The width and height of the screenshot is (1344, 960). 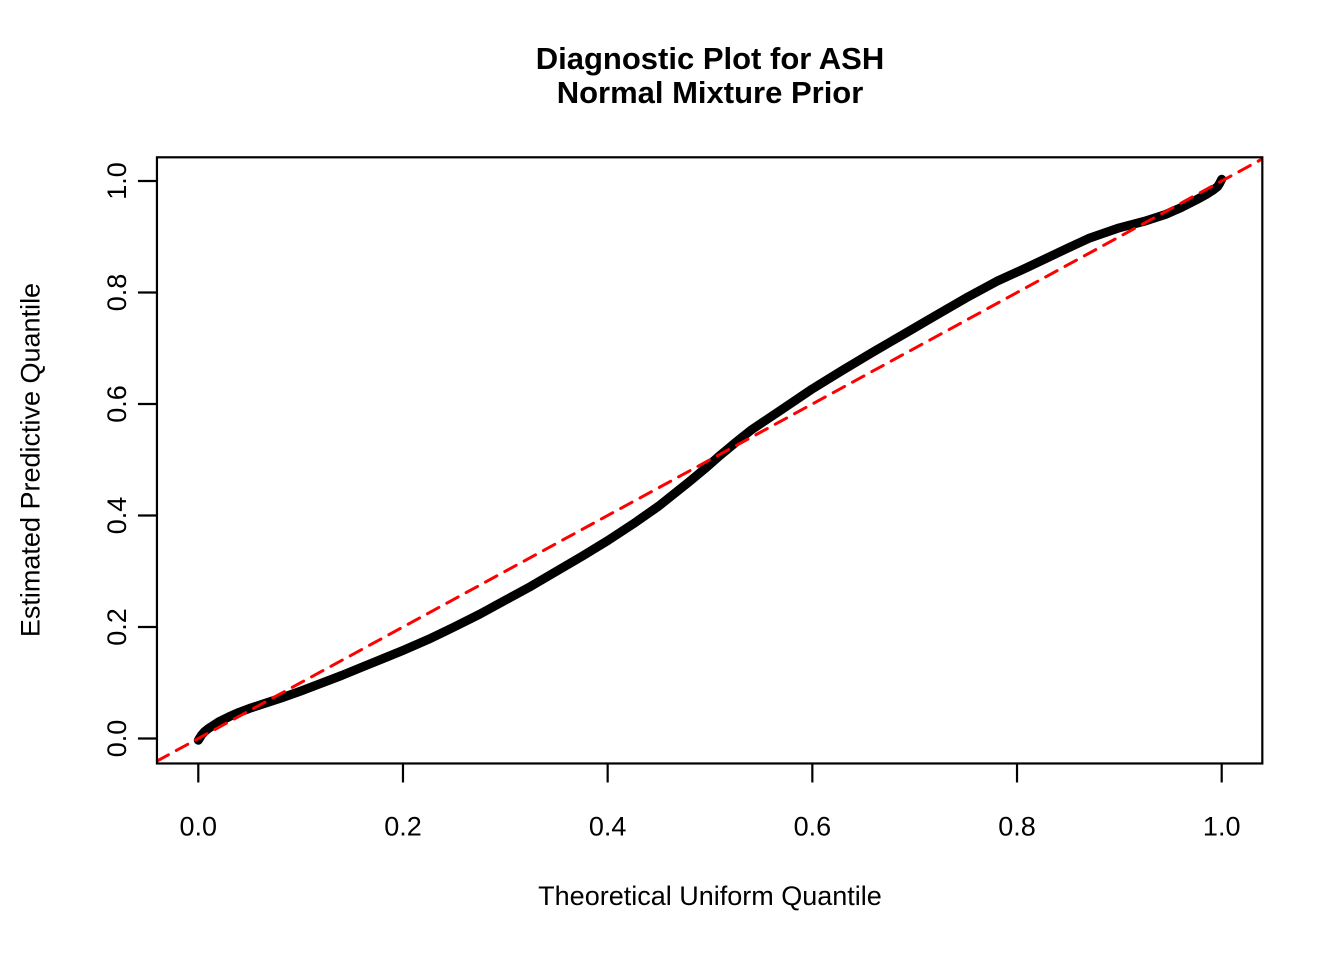 I want to click on chart-title-line1: Diagnostic Plot for ASH, so click(x=710, y=58).